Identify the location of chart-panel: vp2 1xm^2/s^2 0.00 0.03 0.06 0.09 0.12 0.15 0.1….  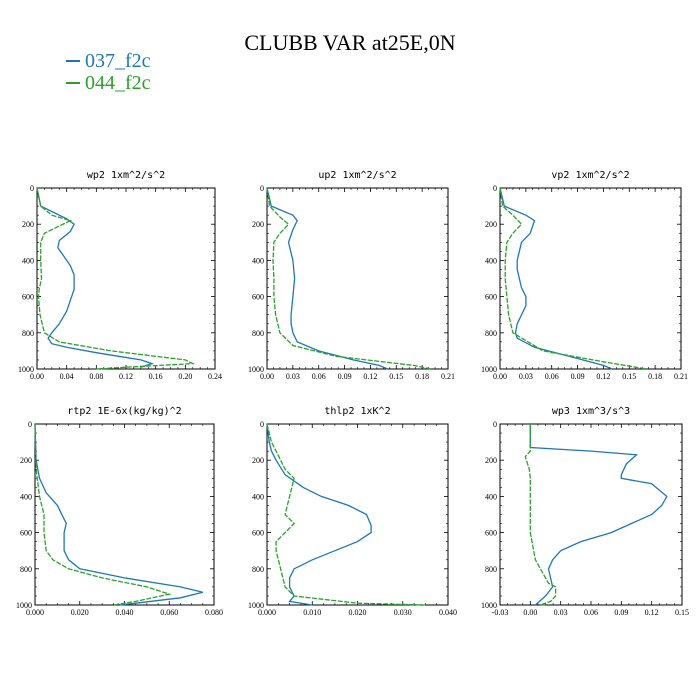
(584, 275).